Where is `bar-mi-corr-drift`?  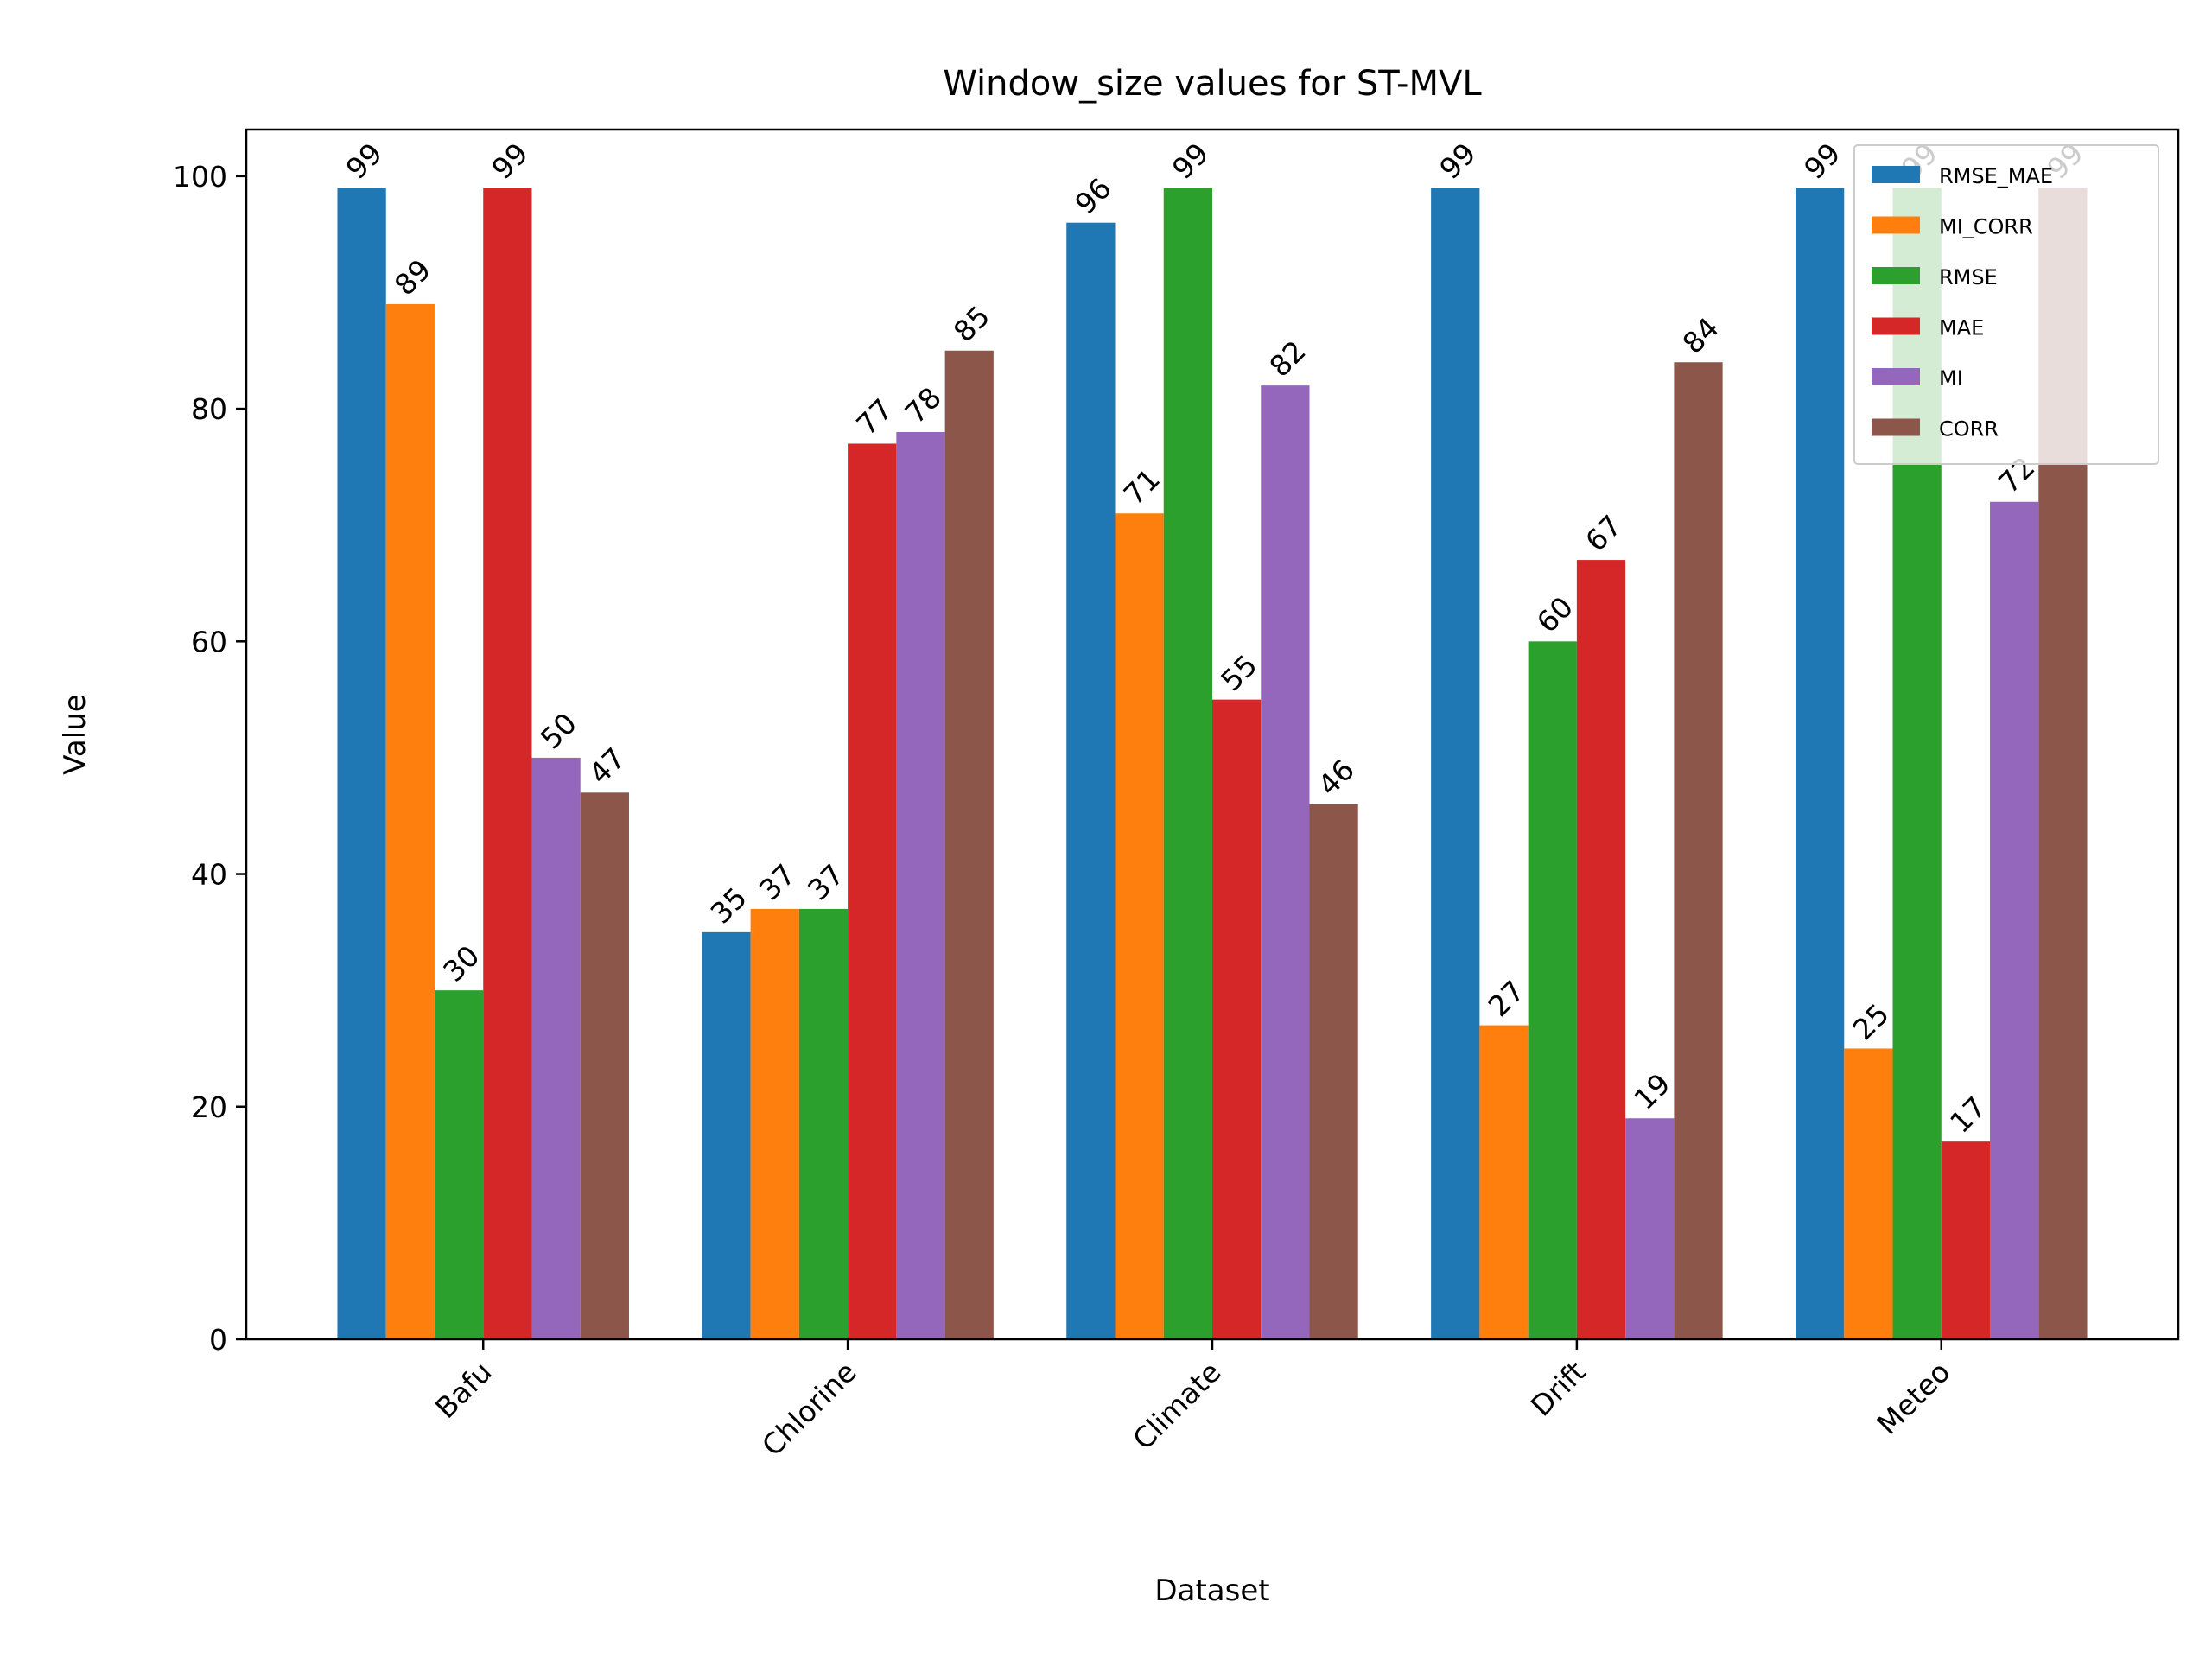 bar-mi-corr-drift is located at coordinates (1504, 1182).